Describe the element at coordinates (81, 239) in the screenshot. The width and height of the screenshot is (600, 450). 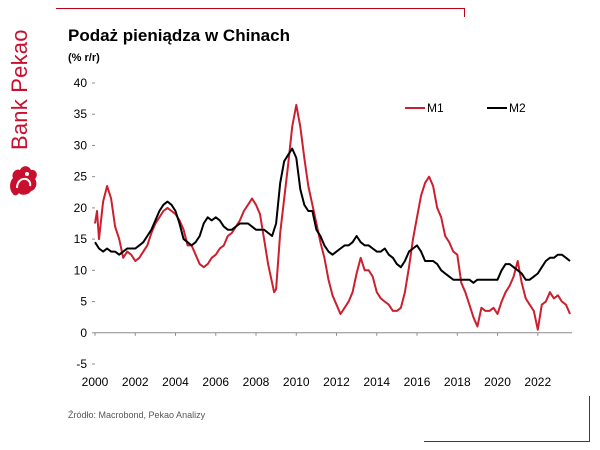
I see `y-tick-label: 15` at that location.